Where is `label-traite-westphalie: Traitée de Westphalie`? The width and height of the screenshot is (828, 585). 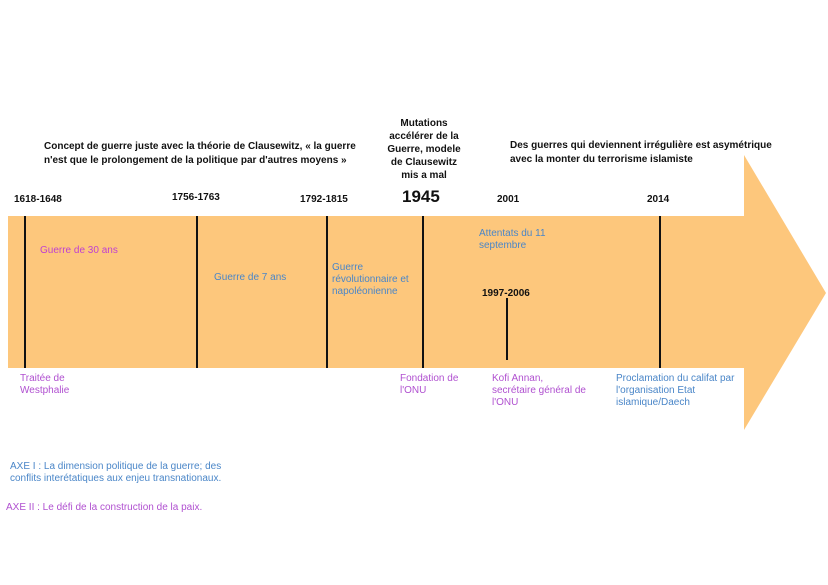
label-traite-westphalie: Traitée de Westphalie is located at coordinates (45, 384).